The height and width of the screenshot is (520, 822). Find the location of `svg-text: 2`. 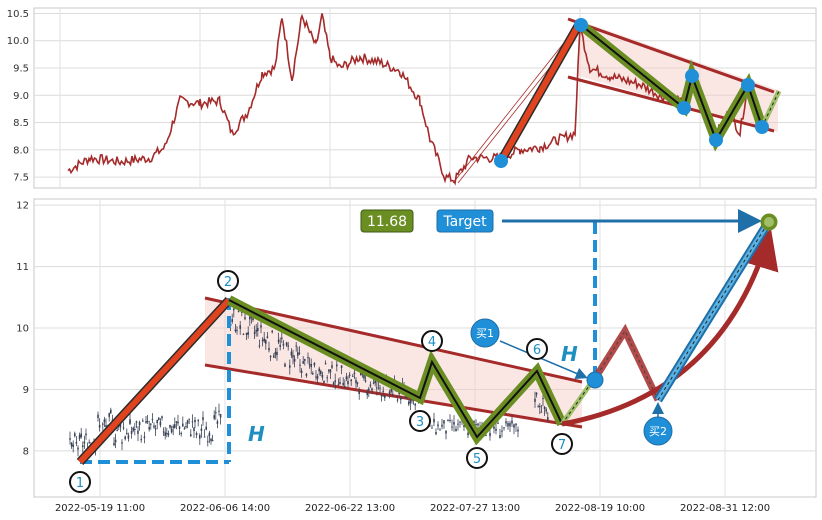

svg-text: 2 is located at coordinates (228, 282).